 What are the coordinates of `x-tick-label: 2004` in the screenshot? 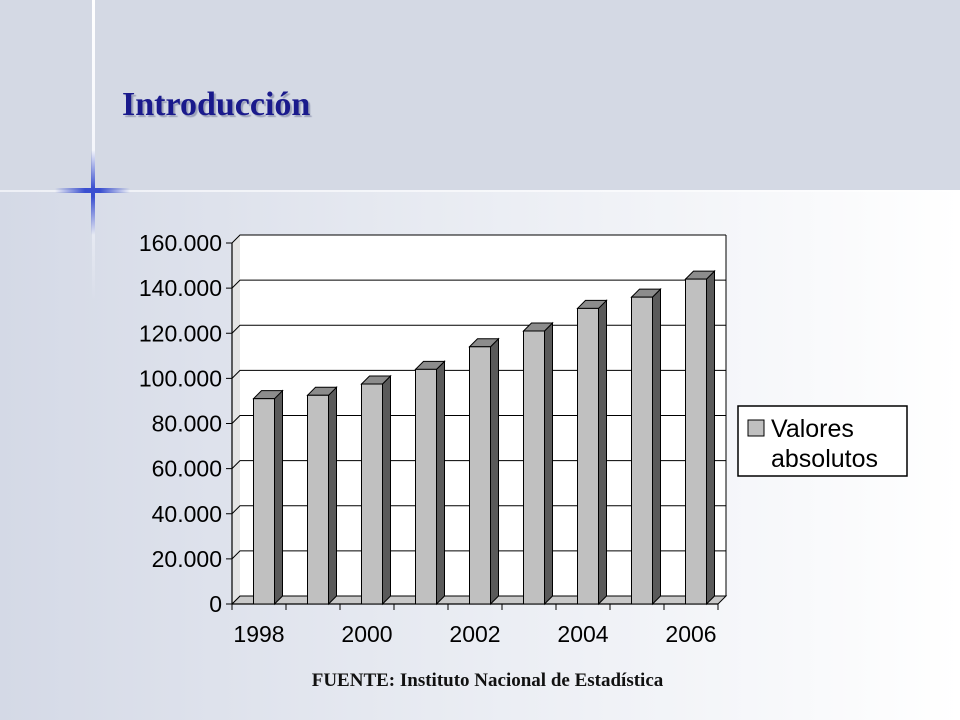 It's located at (582, 634).